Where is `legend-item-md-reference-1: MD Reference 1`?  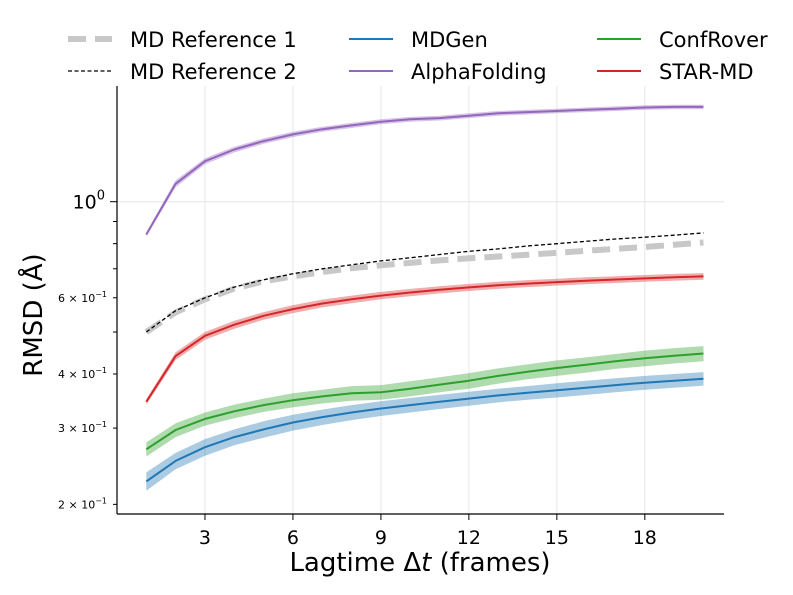 legend-item-md-reference-1: MD Reference 1 is located at coordinates (182, 40).